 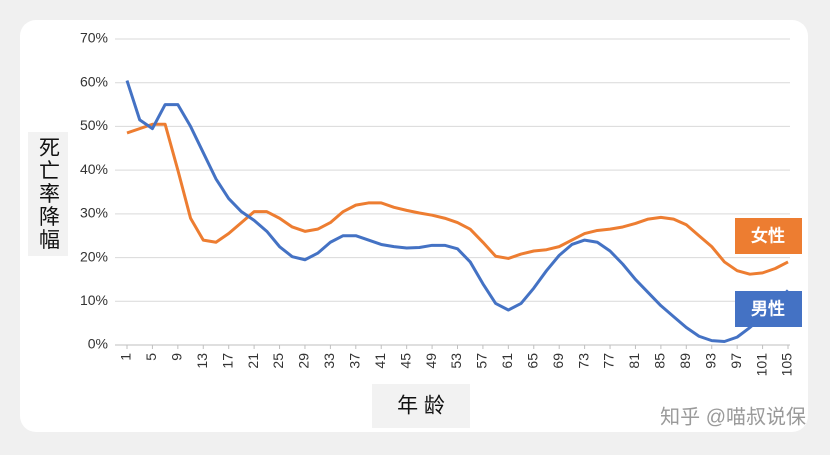 What do you see at coordinates (634, 361) in the screenshot?
I see `x-tick-label: 81` at bounding box center [634, 361].